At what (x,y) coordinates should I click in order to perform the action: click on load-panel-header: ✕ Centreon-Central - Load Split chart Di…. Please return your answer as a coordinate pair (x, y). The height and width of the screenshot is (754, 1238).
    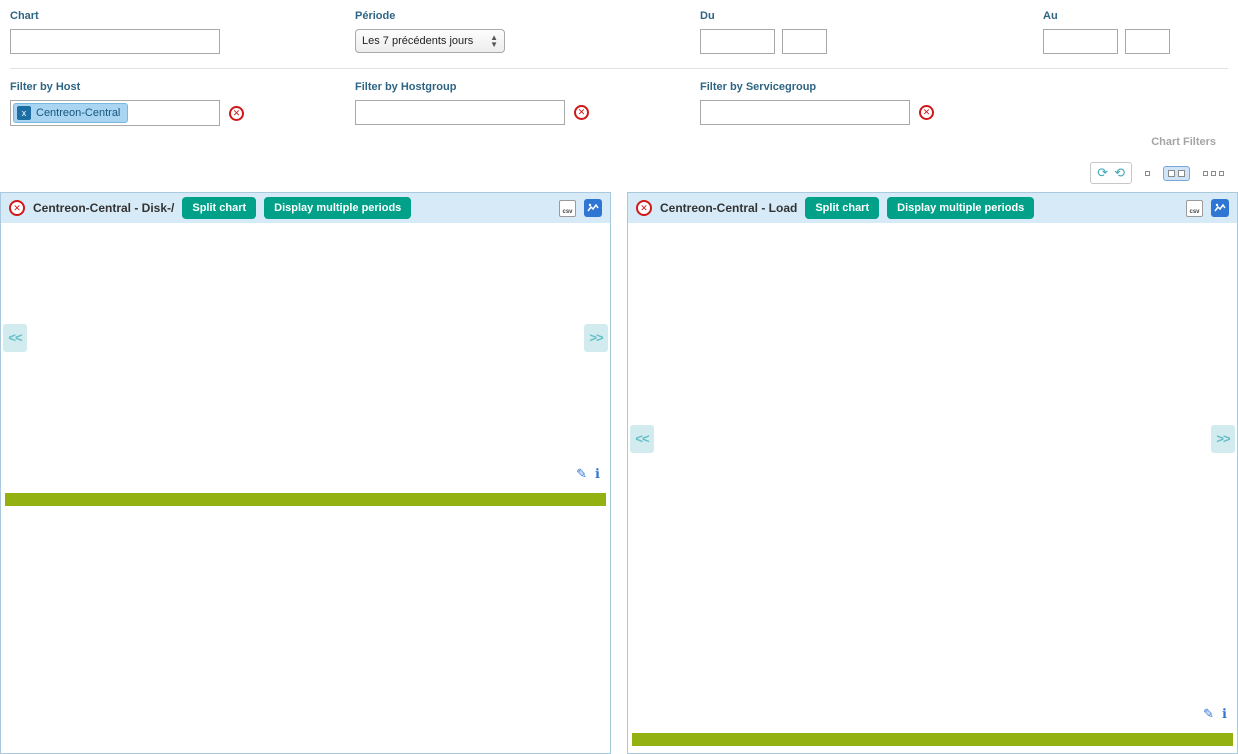
    Looking at the image, I should click on (932, 208).